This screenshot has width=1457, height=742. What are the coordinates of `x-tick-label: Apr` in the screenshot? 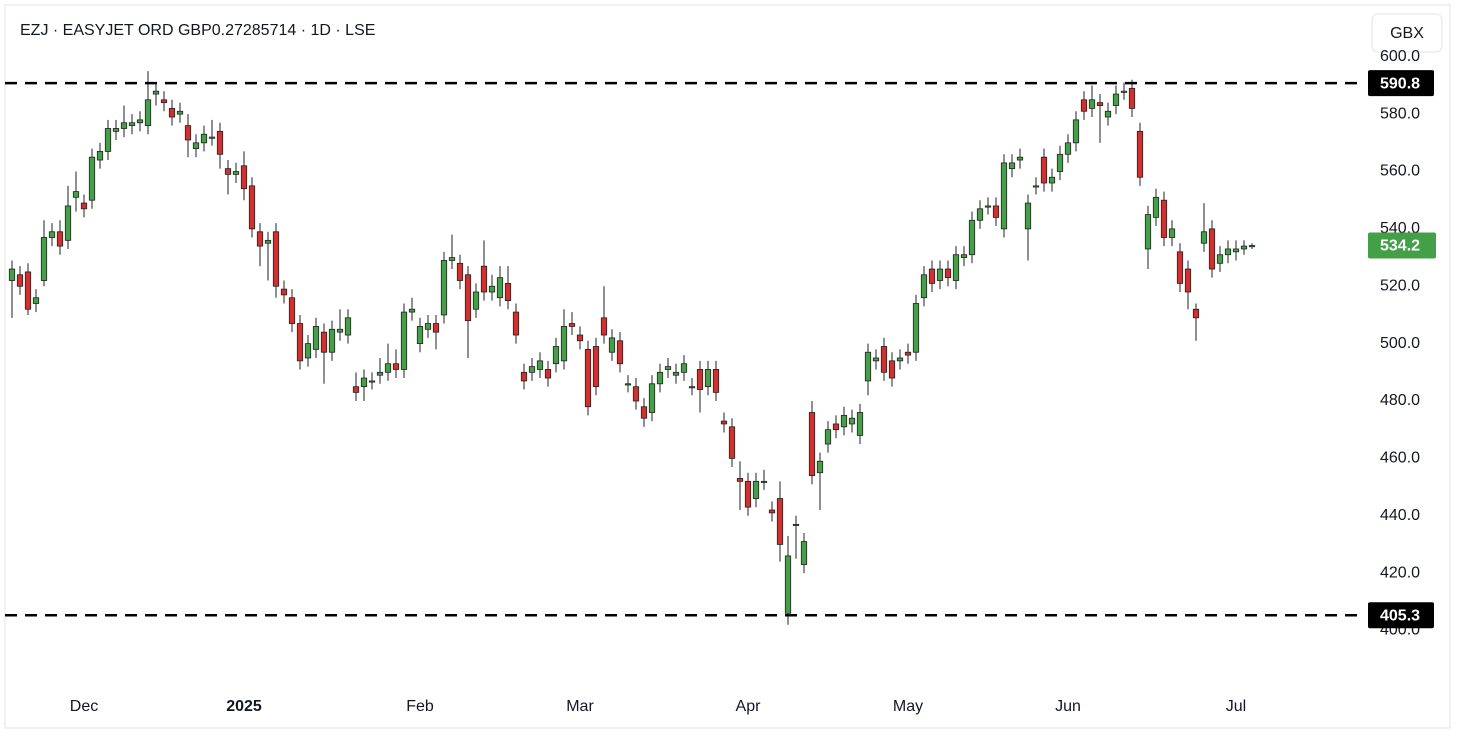 It's located at (749, 706).